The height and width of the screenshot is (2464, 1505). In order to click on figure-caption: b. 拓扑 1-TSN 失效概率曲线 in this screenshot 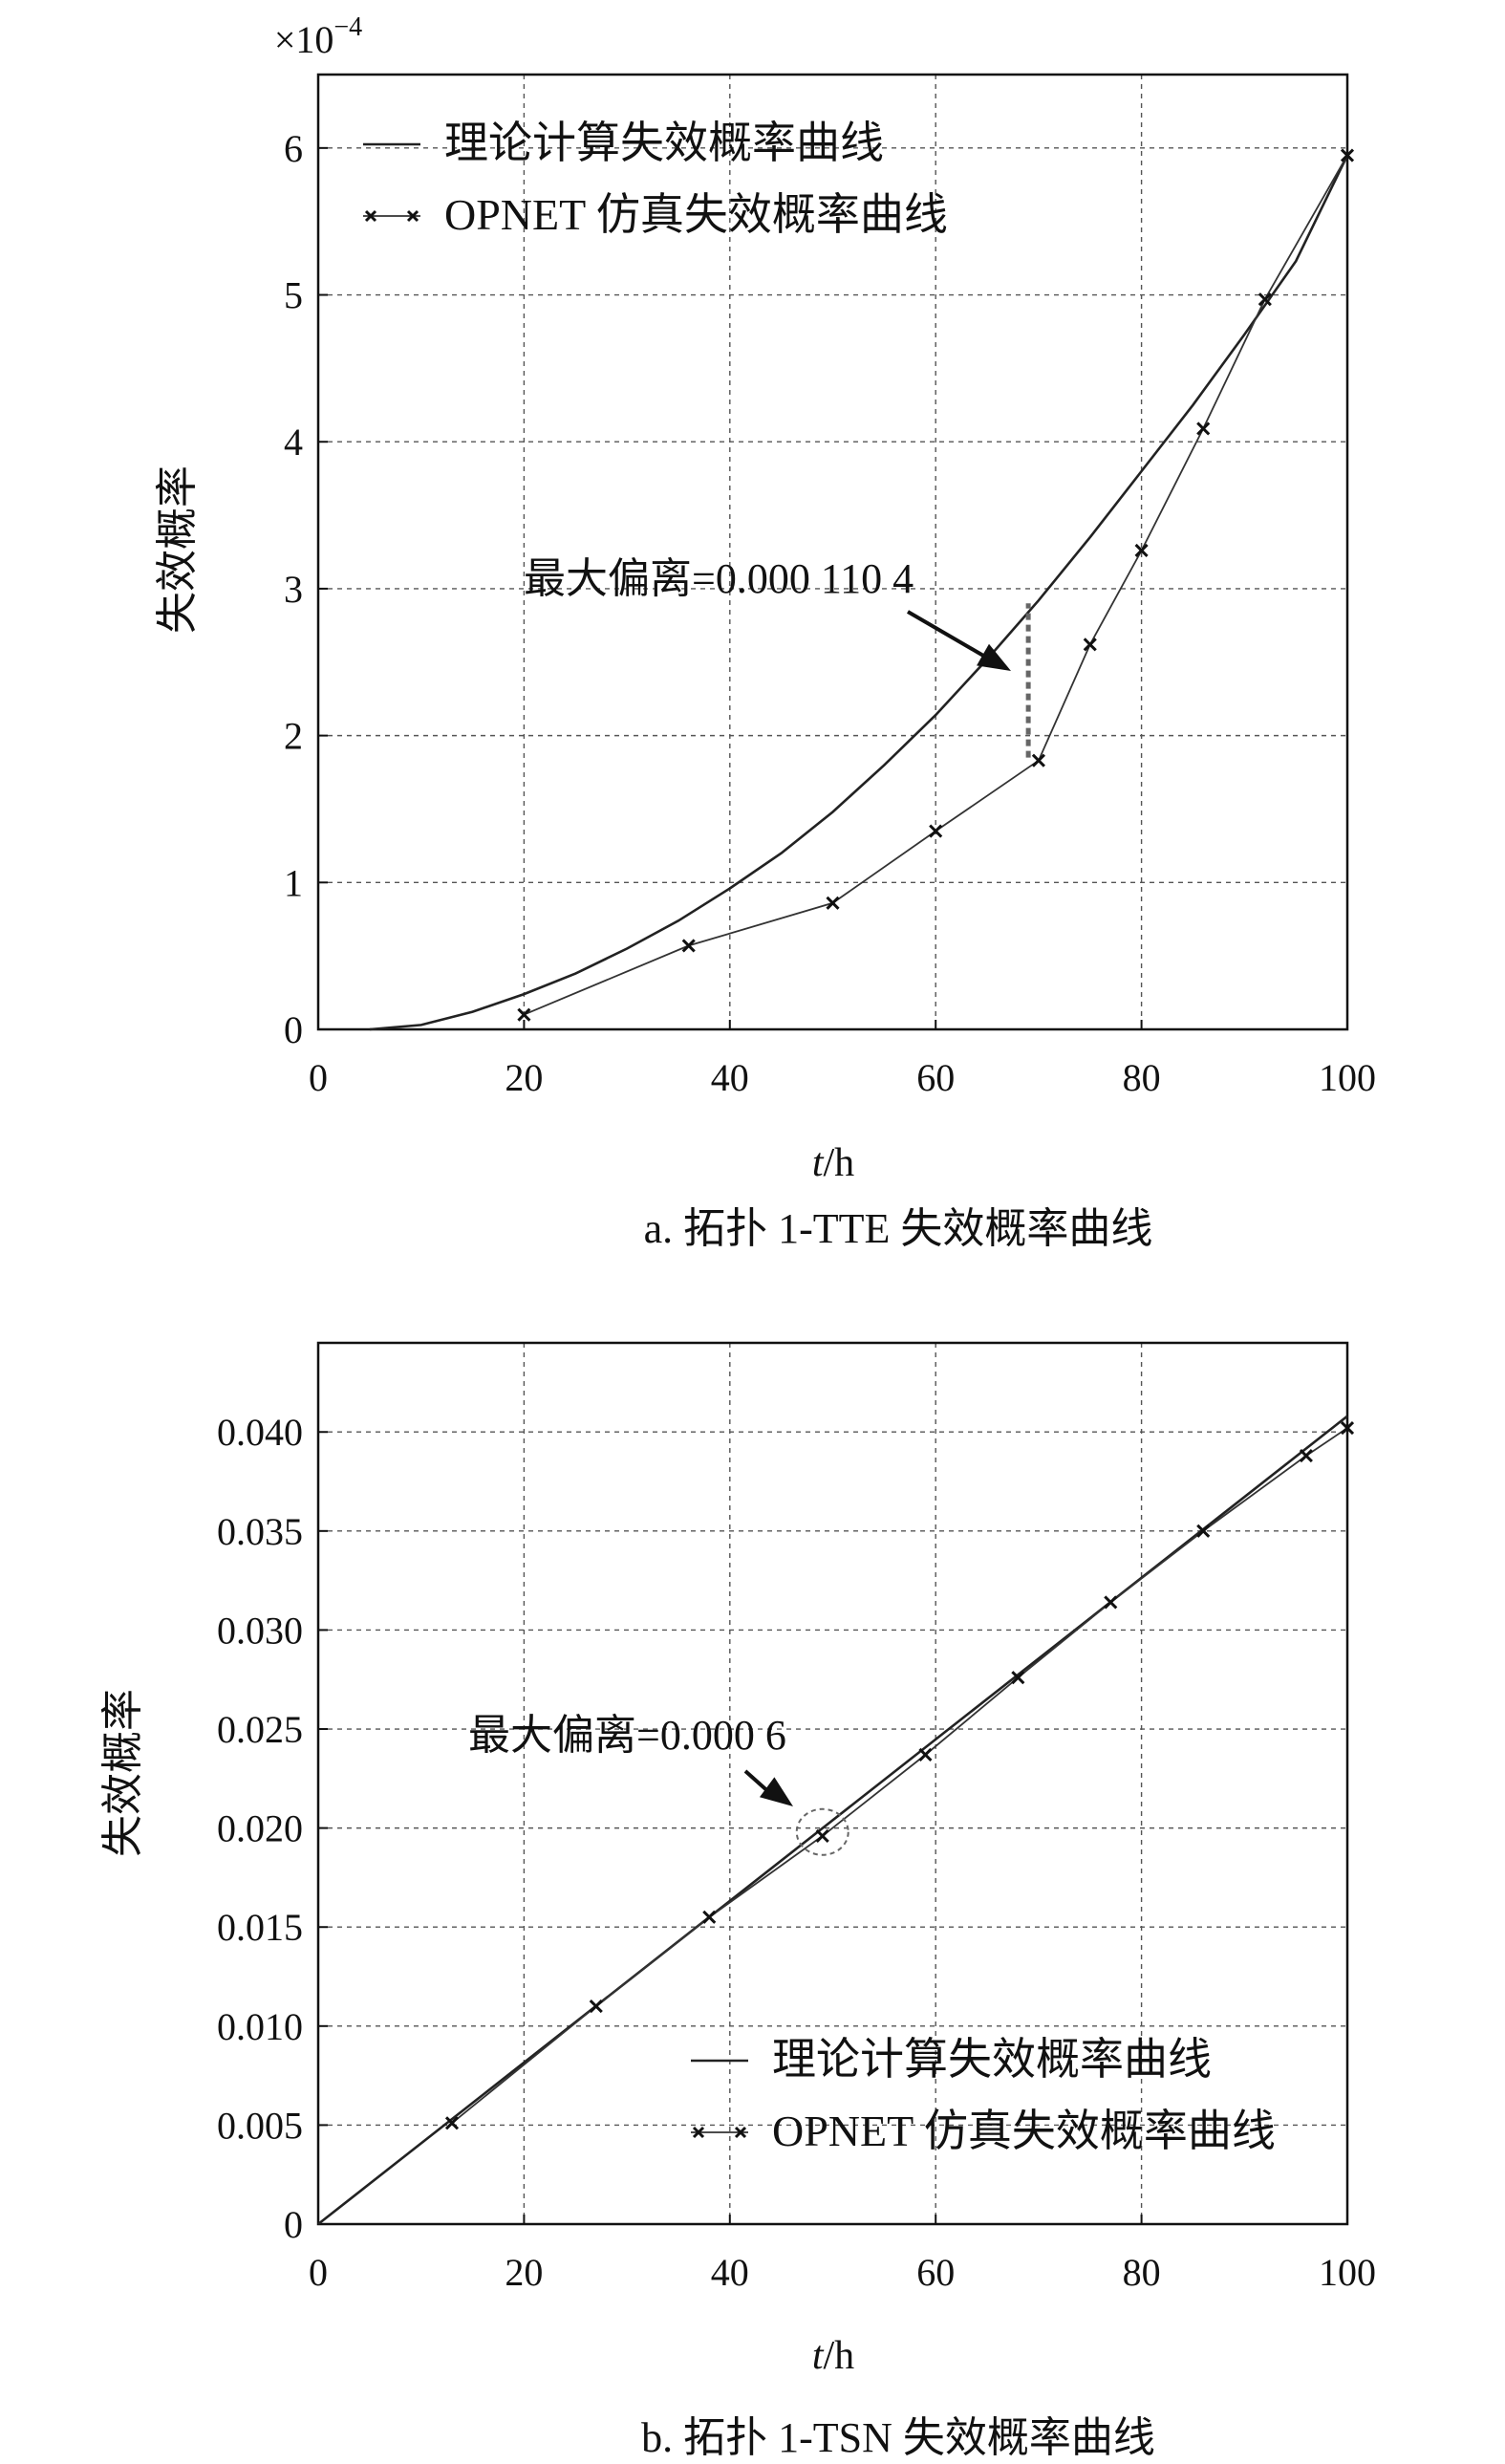, I will do `click(898, 2437)`.